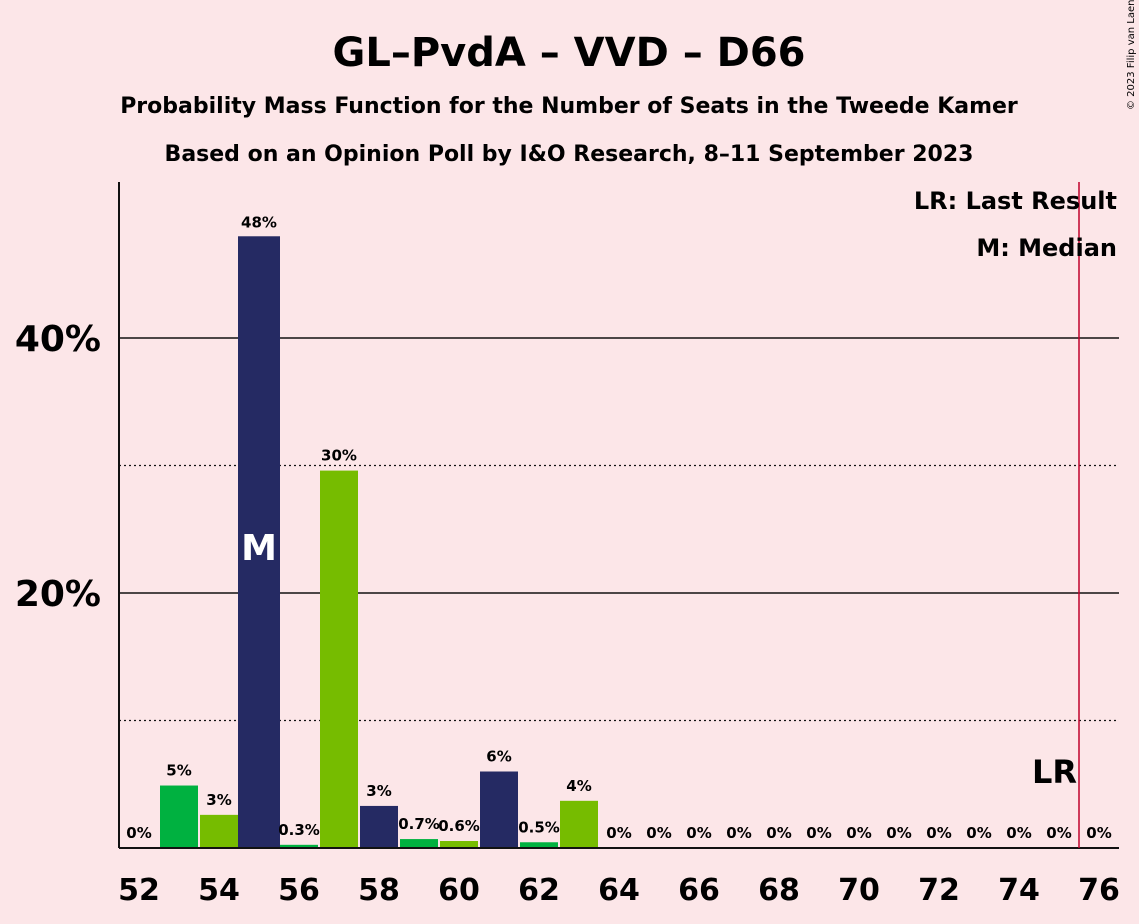  What do you see at coordinates (58, 339) in the screenshot?
I see `y-tick-label: 40%` at bounding box center [58, 339].